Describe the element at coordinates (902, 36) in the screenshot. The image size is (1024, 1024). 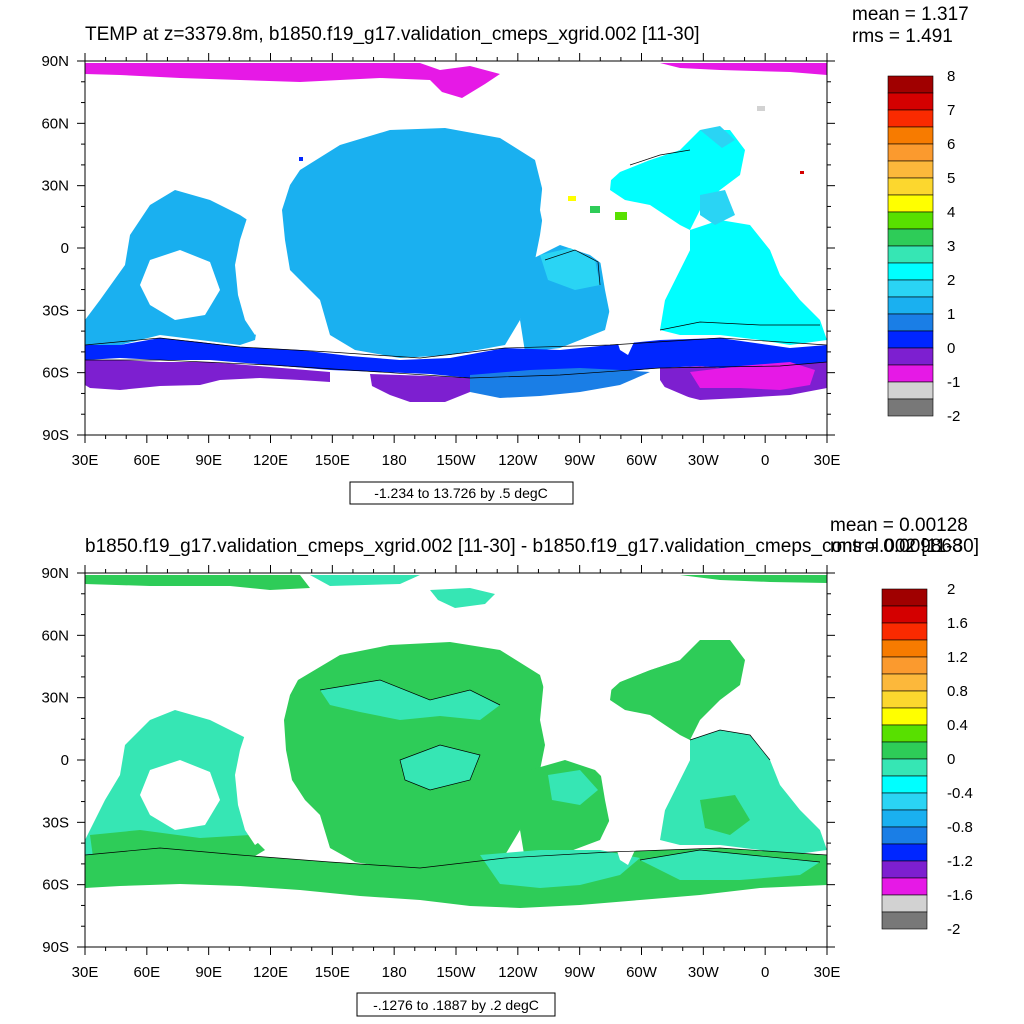
I see `panel-1-rms: rms = 1.491` at that location.